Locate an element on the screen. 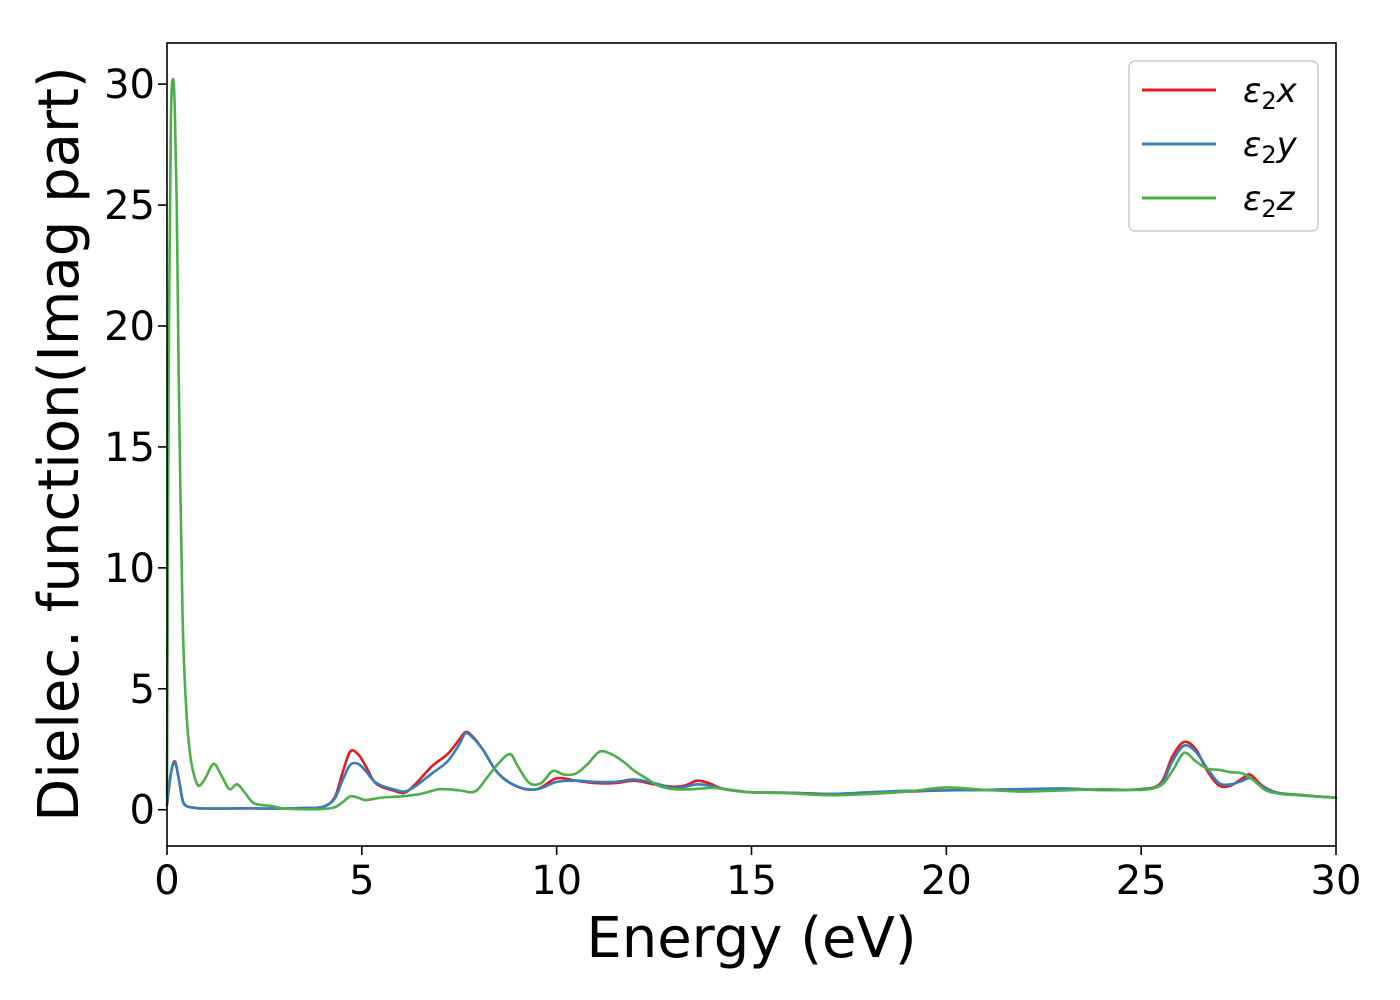 This screenshot has width=1400, height=1000. y-axis: 0 5 10 15 20 25 30 is located at coordinates (135, 448).